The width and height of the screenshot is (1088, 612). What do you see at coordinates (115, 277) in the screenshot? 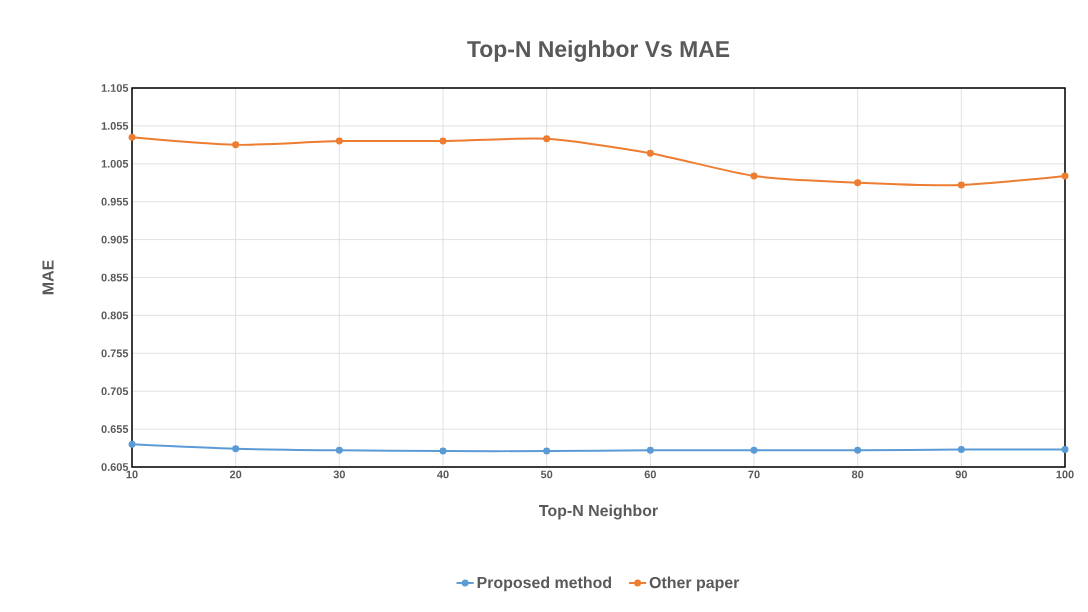
I see `y-tick-label: 0.855` at bounding box center [115, 277].